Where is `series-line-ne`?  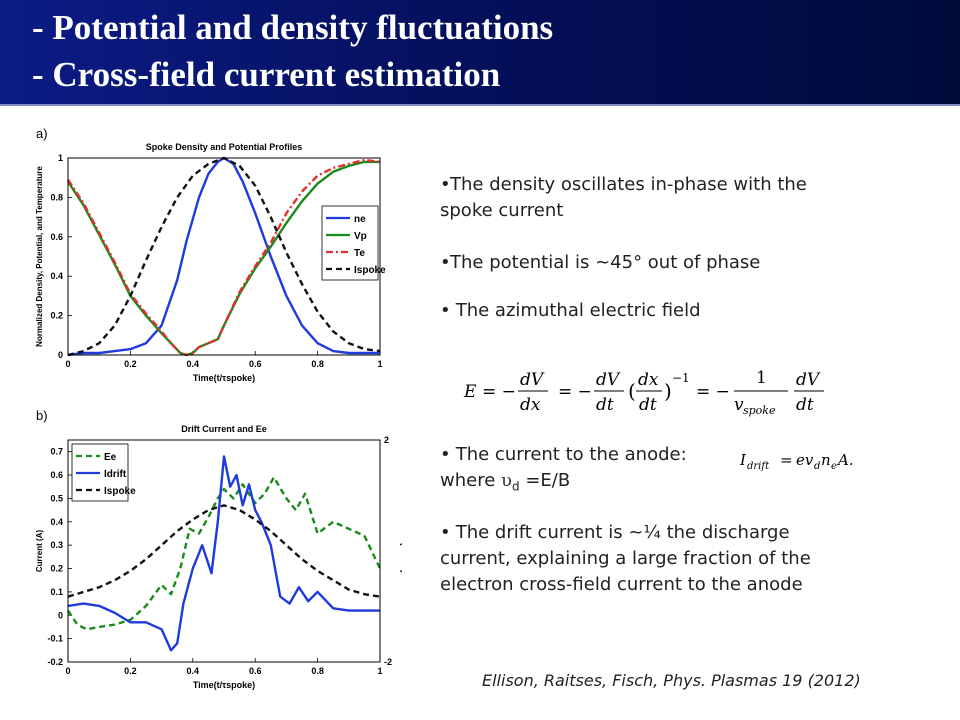
series-line-ne is located at coordinates (223, 256).